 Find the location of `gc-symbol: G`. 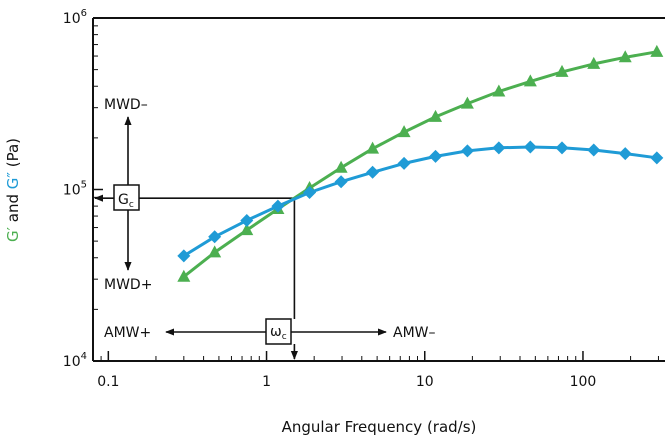

gc-symbol: G is located at coordinates (123, 200).